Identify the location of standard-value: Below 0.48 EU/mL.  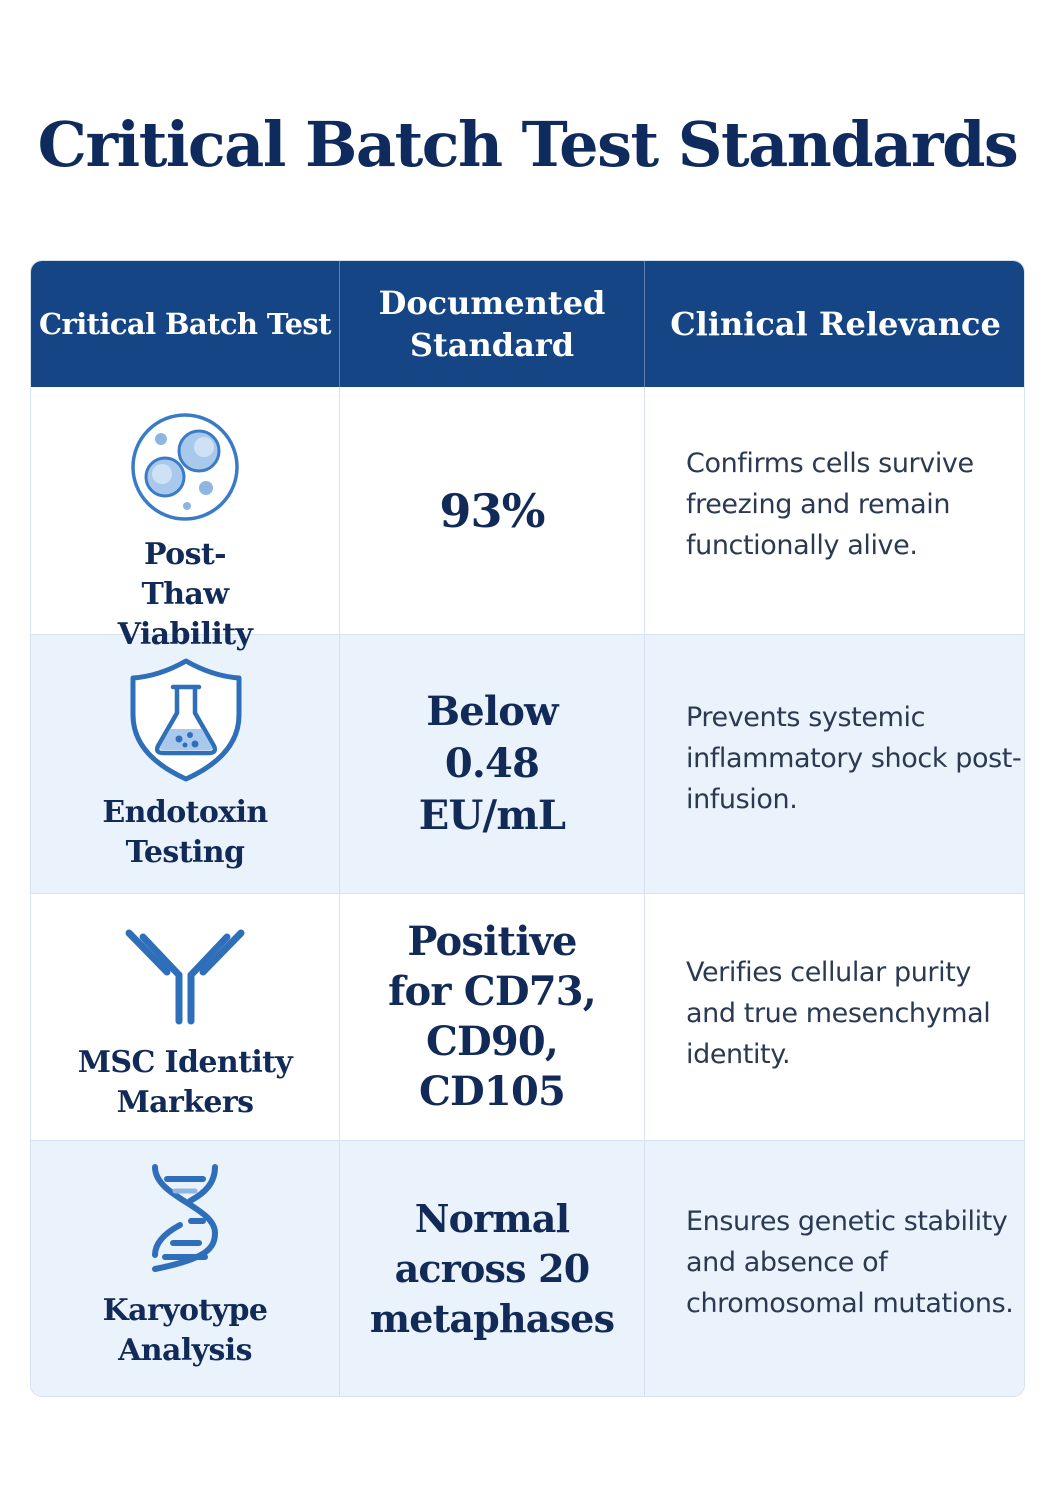
(492, 763).